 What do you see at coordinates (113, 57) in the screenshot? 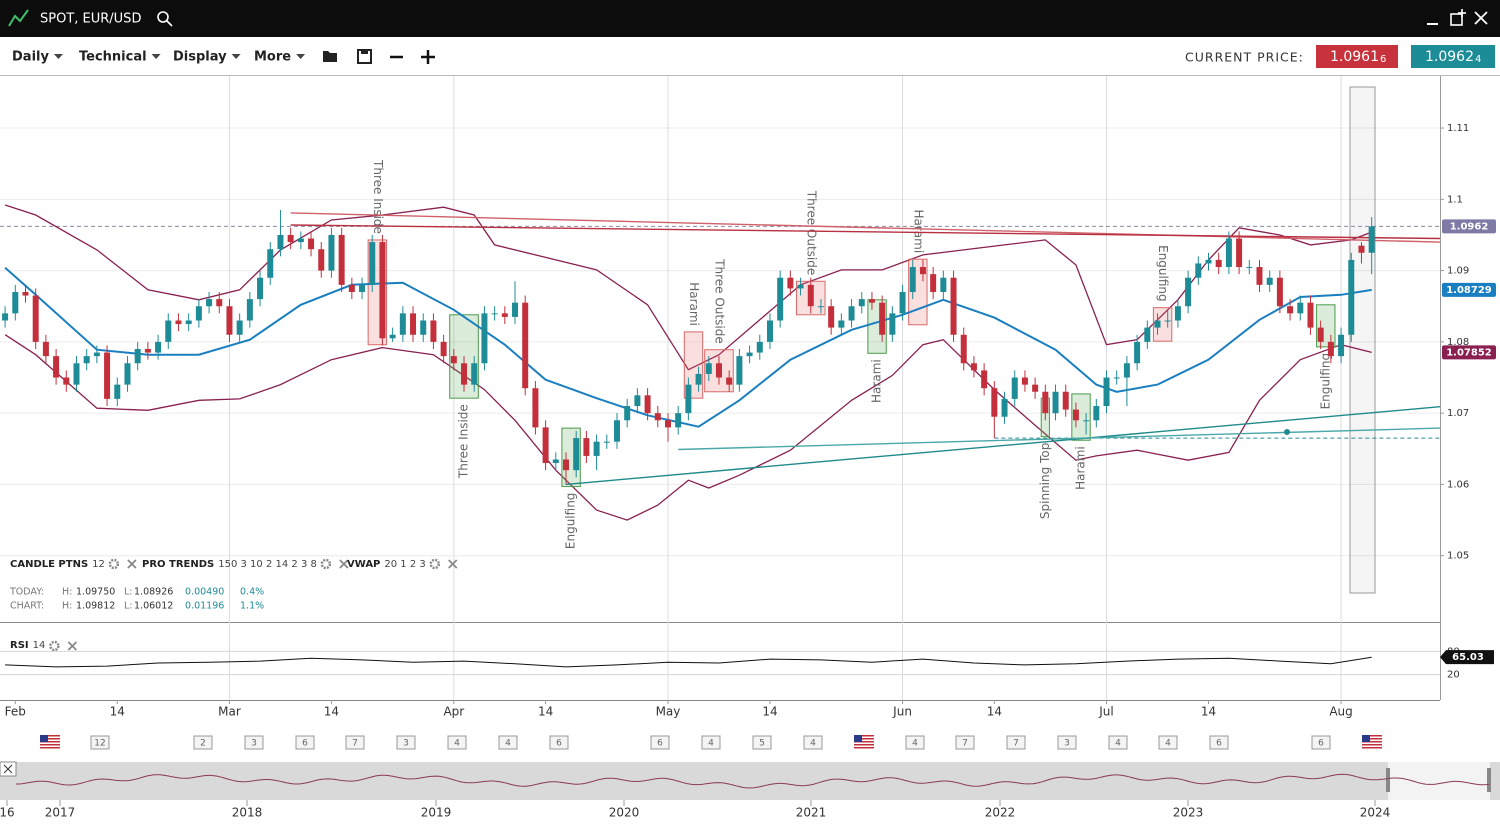
I see `menu-1: Technical` at bounding box center [113, 57].